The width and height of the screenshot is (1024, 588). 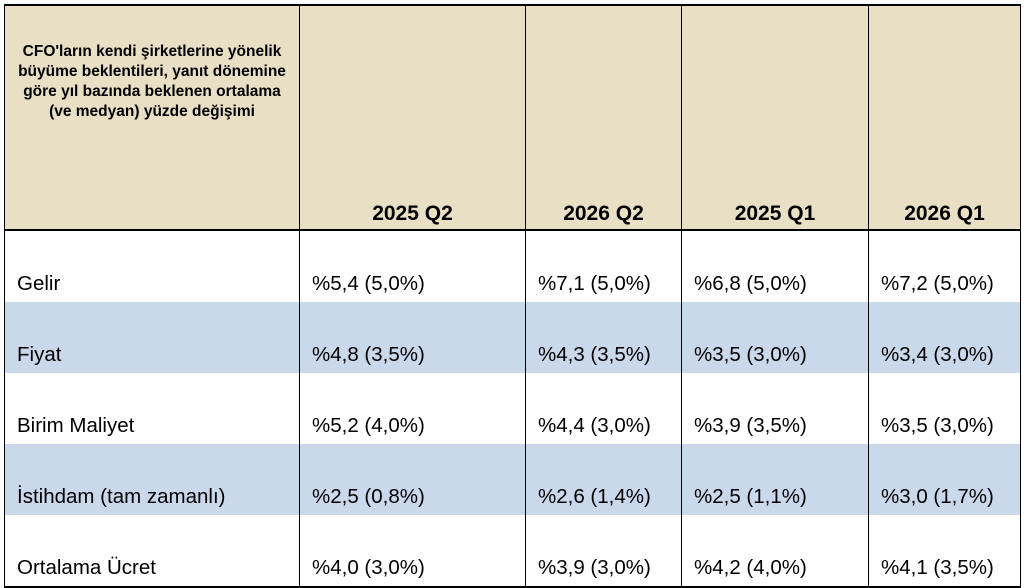 I want to click on row-label: İstihdam (tam zamanlı), so click(x=152, y=479).